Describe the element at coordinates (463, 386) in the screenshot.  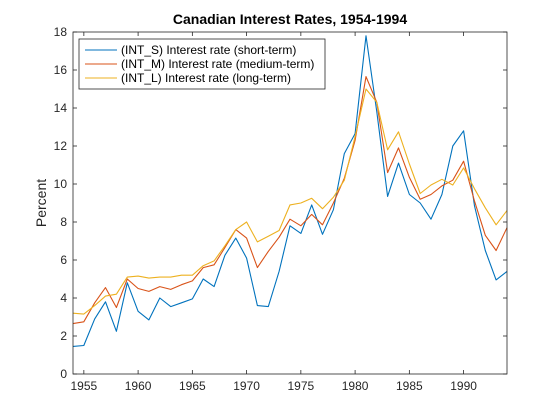
I see `x-tick-label: 1990` at that location.